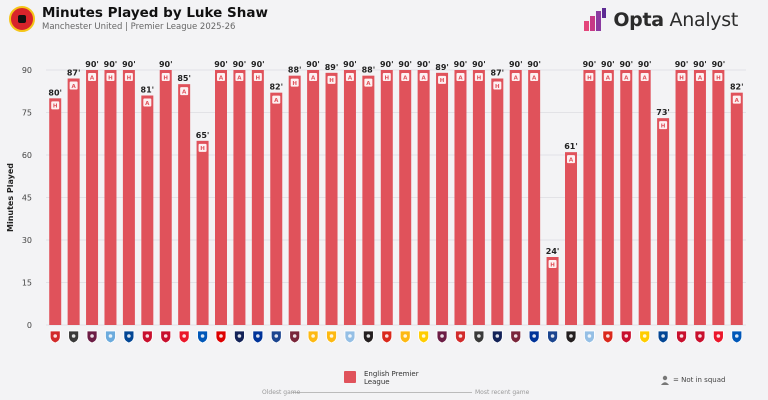  What do you see at coordinates (460, 337) in the screenshot?
I see `arsenal-badge-icon` at bounding box center [460, 337].